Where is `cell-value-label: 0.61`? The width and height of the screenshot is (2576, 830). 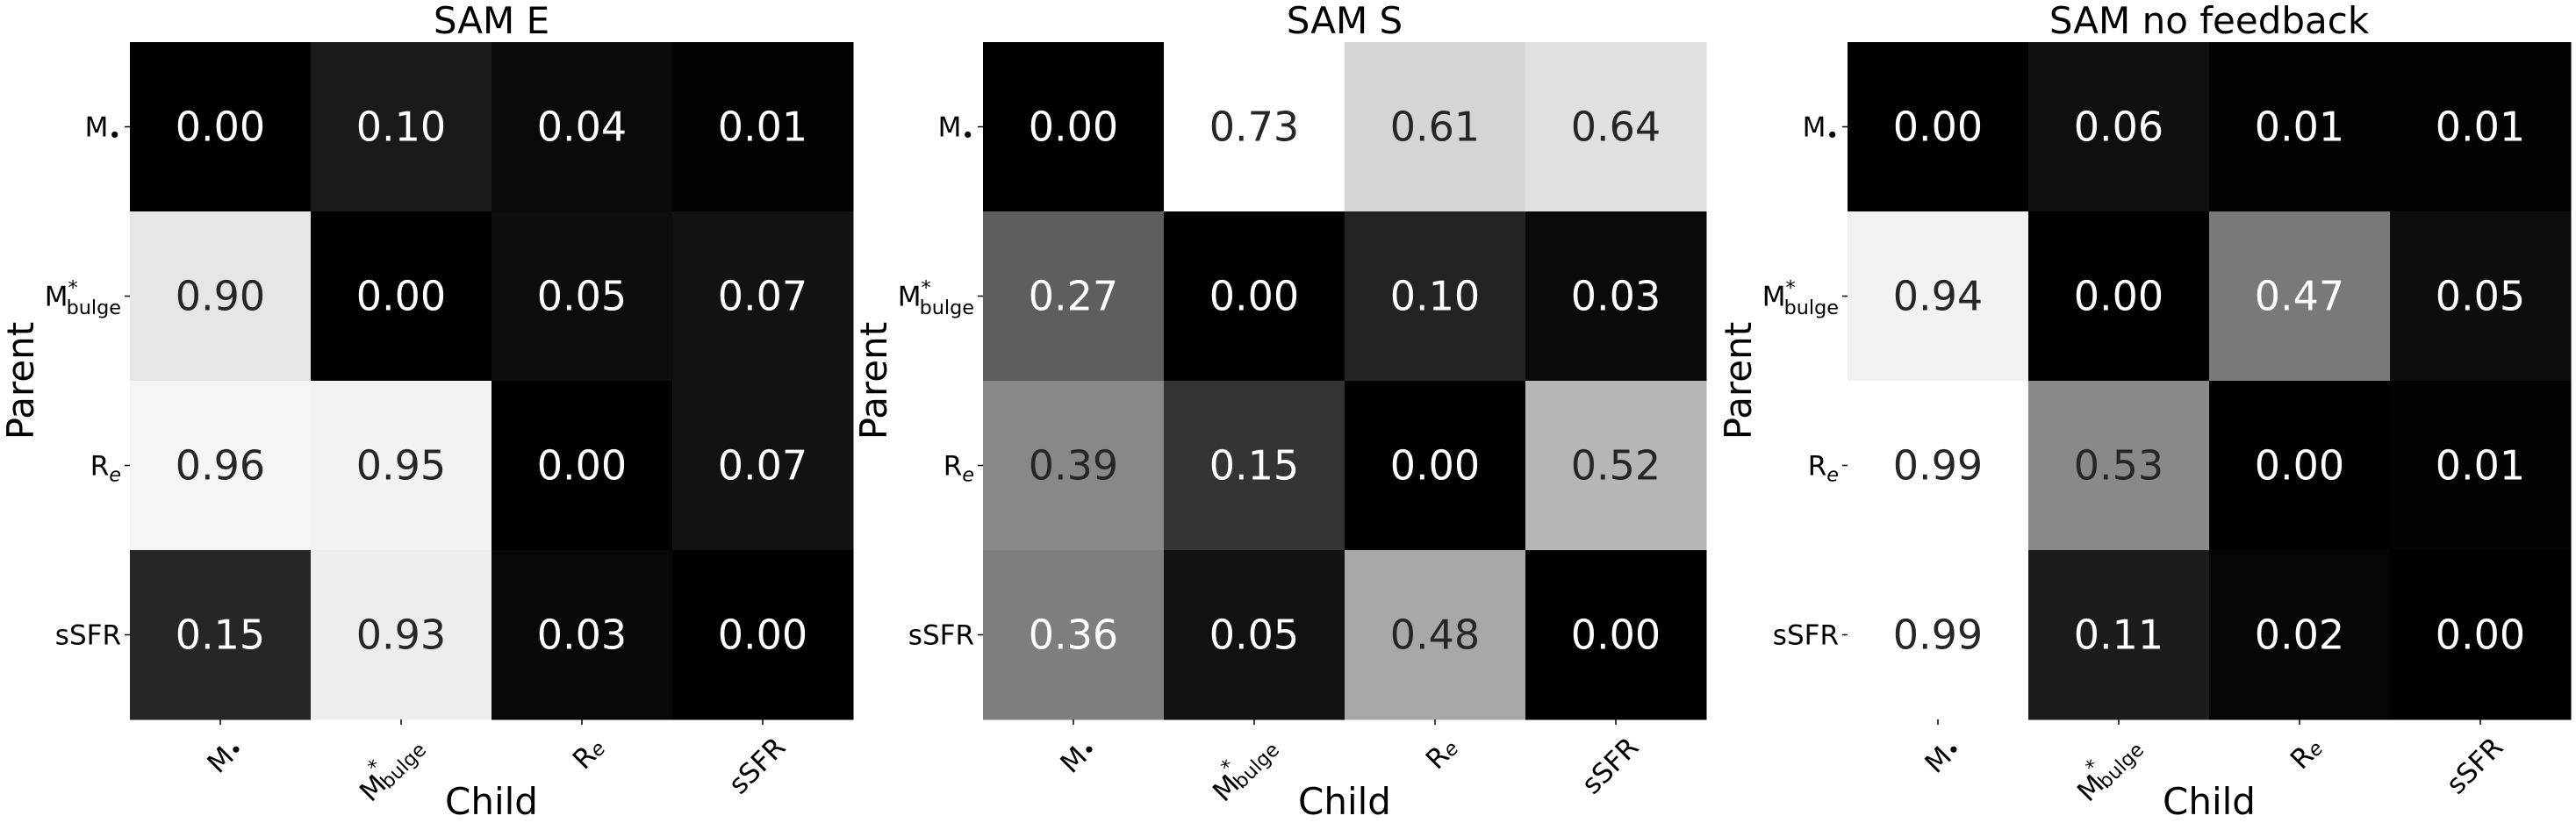 cell-value-label: 0.61 is located at coordinates (1435, 128).